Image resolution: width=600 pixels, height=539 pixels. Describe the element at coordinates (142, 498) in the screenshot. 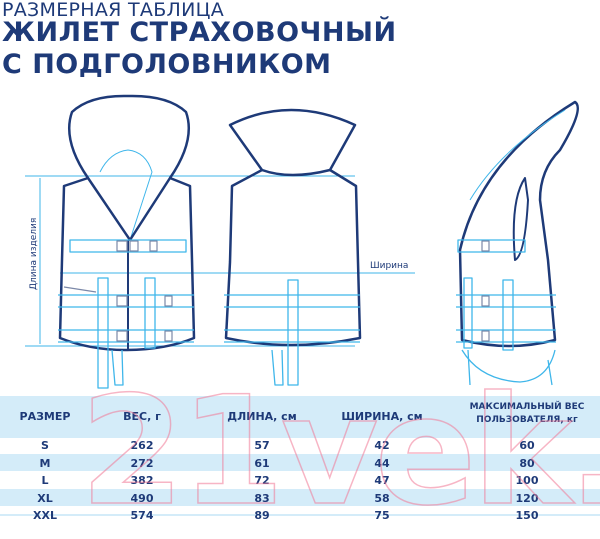

I see `cell-weight: 490` at that location.